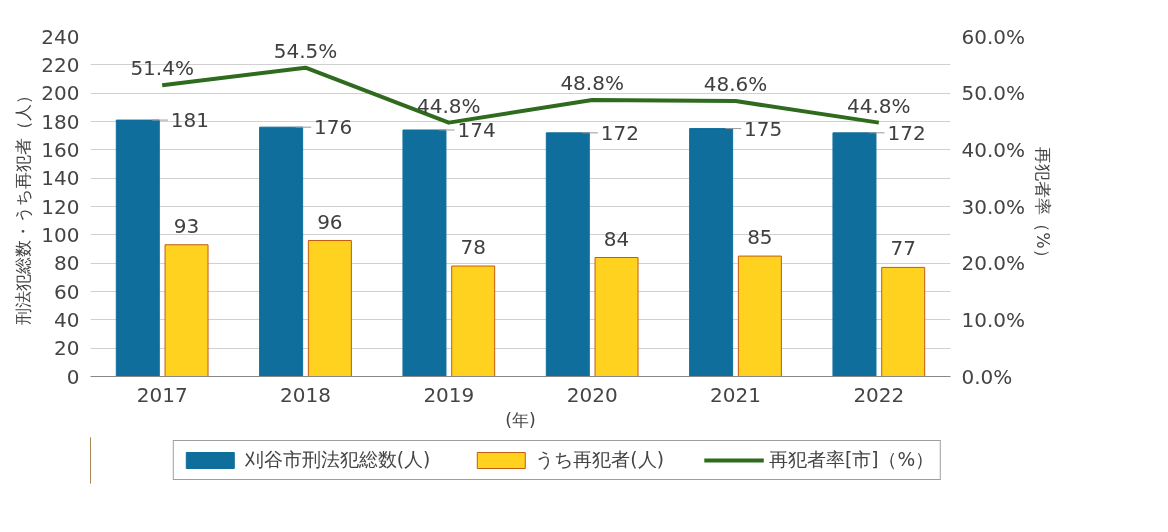  What do you see at coordinates (60, 36) in the screenshot?
I see `y-tick-label: 240` at bounding box center [60, 36].